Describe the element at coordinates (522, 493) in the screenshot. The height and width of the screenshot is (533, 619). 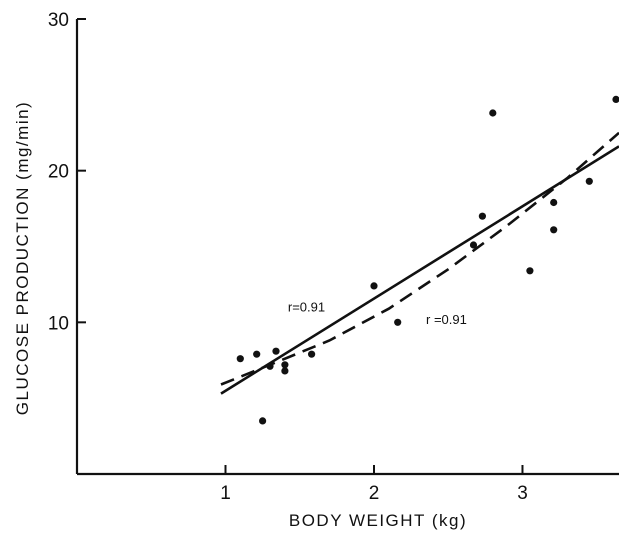
I see `x-tick-label: 3` at that location.